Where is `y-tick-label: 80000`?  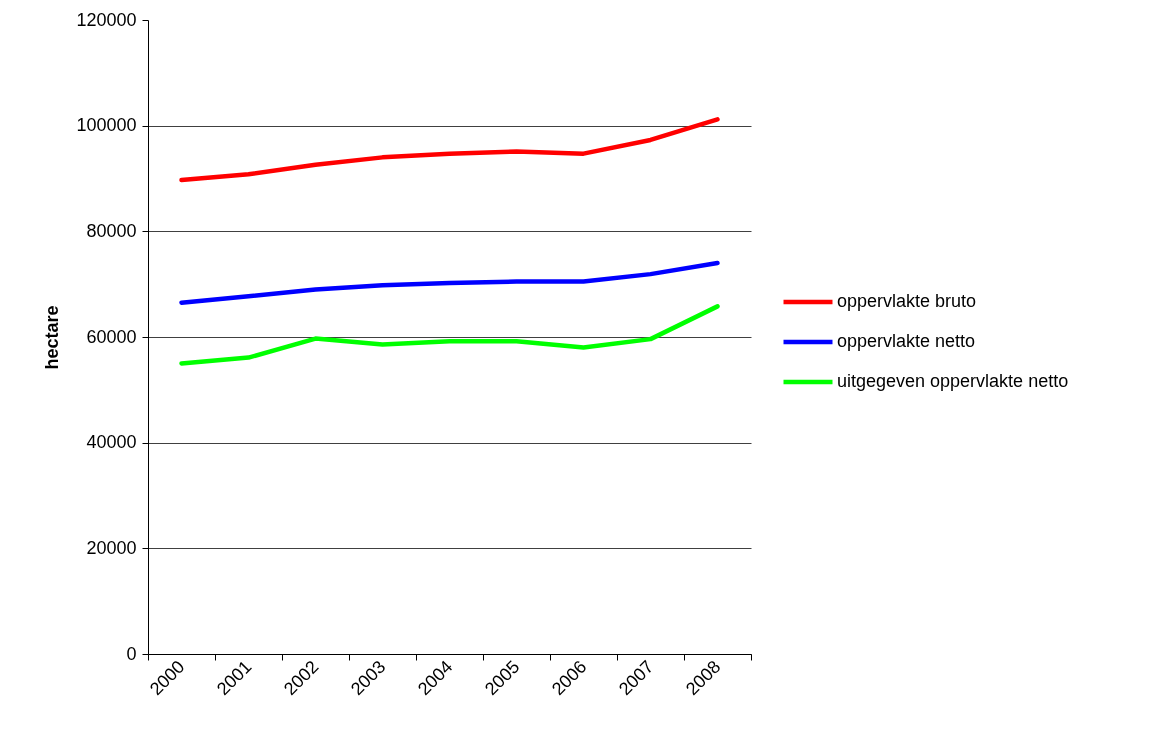 y-tick-label: 80000 is located at coordinates (111, 230).